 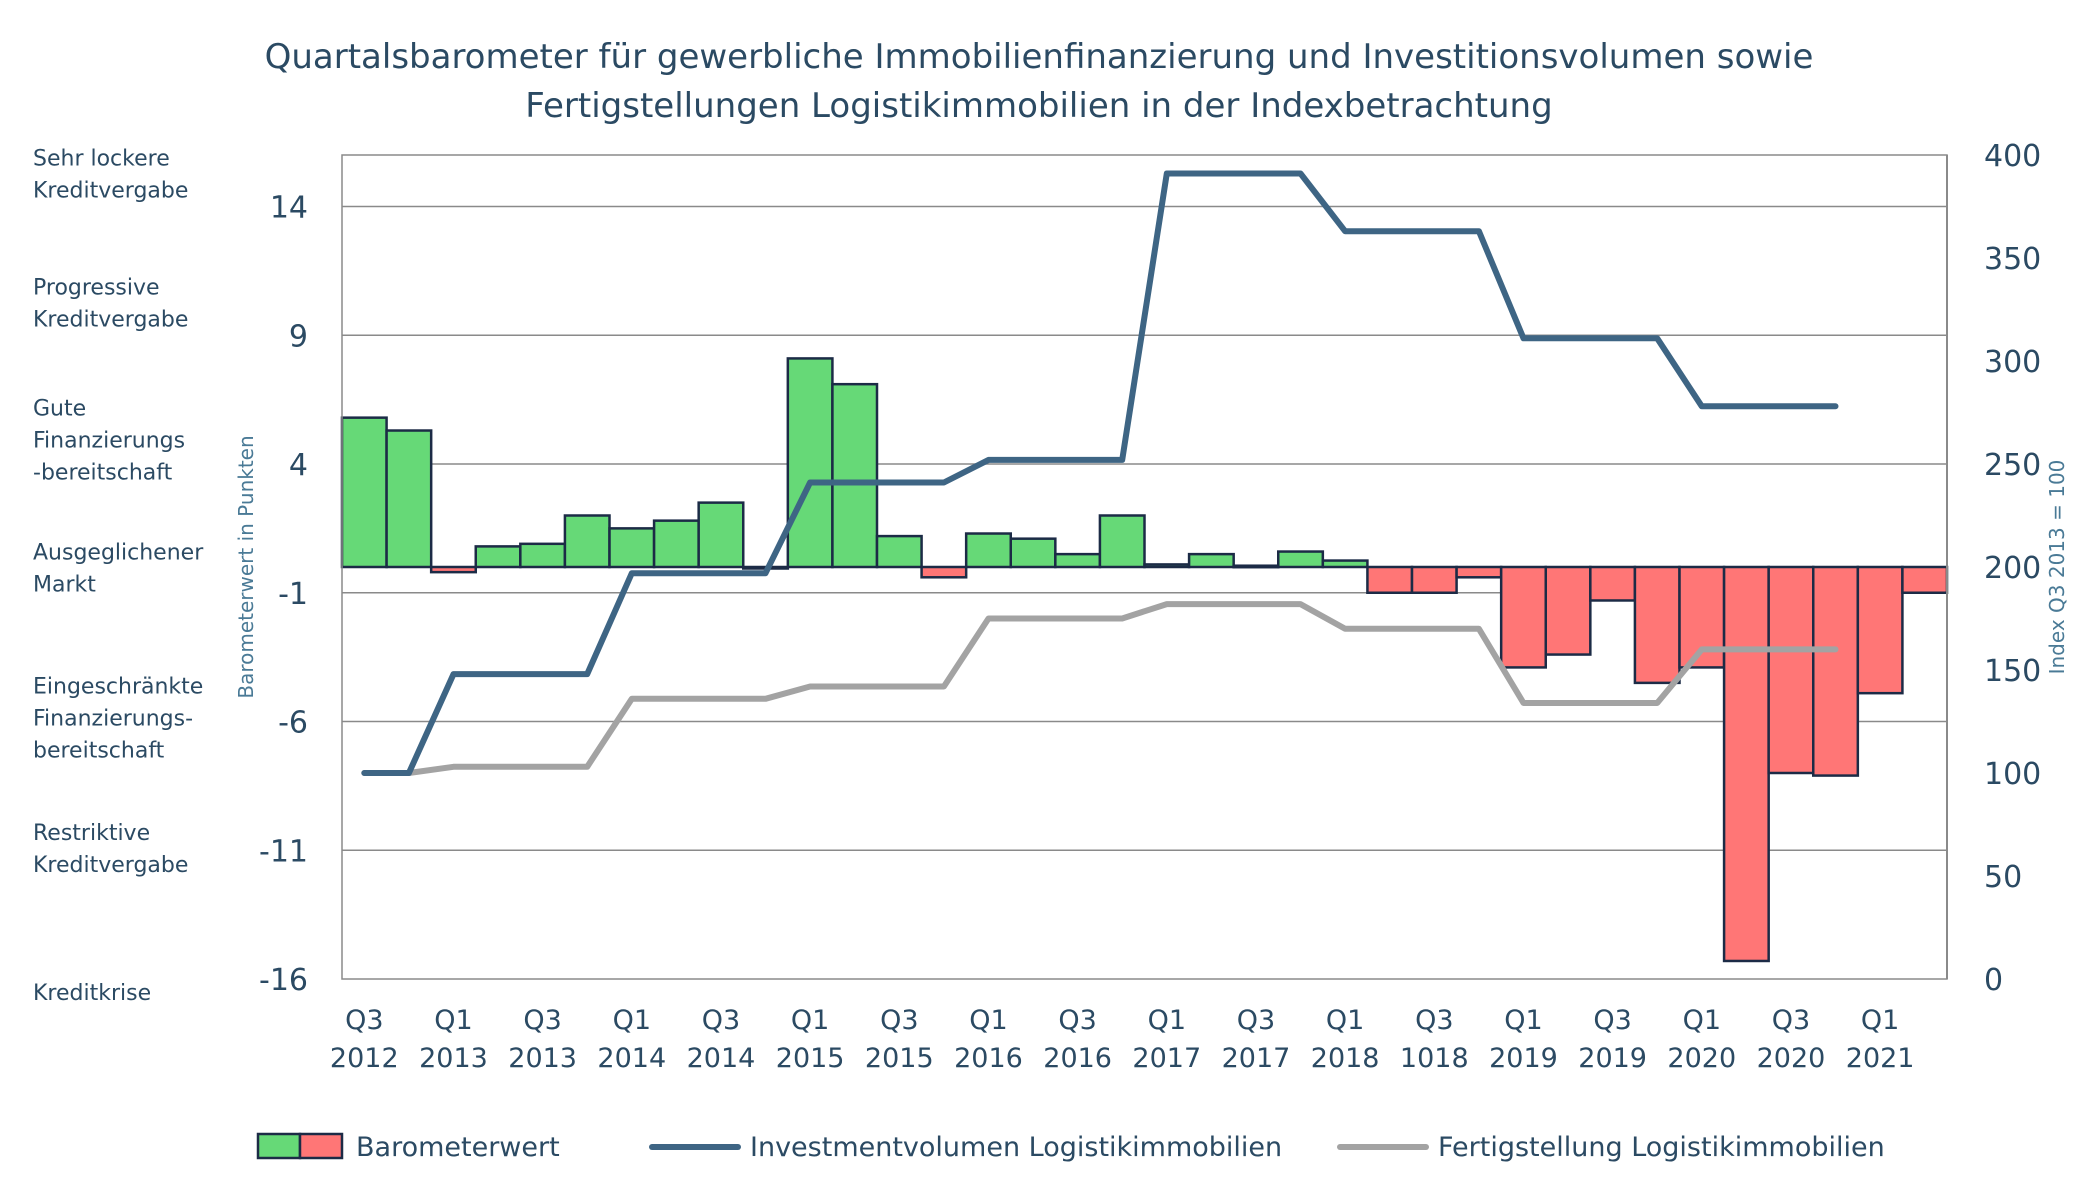 I want to click on right-tick-label: 300, so click(x=2012, y=362).